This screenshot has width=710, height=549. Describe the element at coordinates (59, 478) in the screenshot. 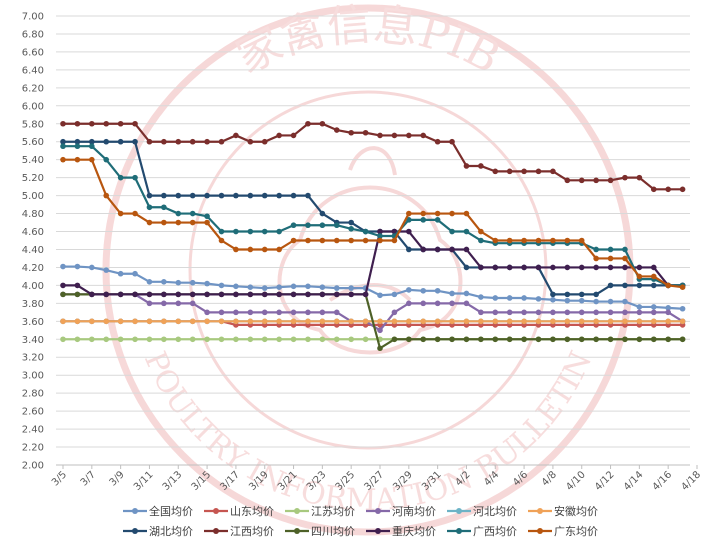

I see `x-tick-label: 3/5` at that location.